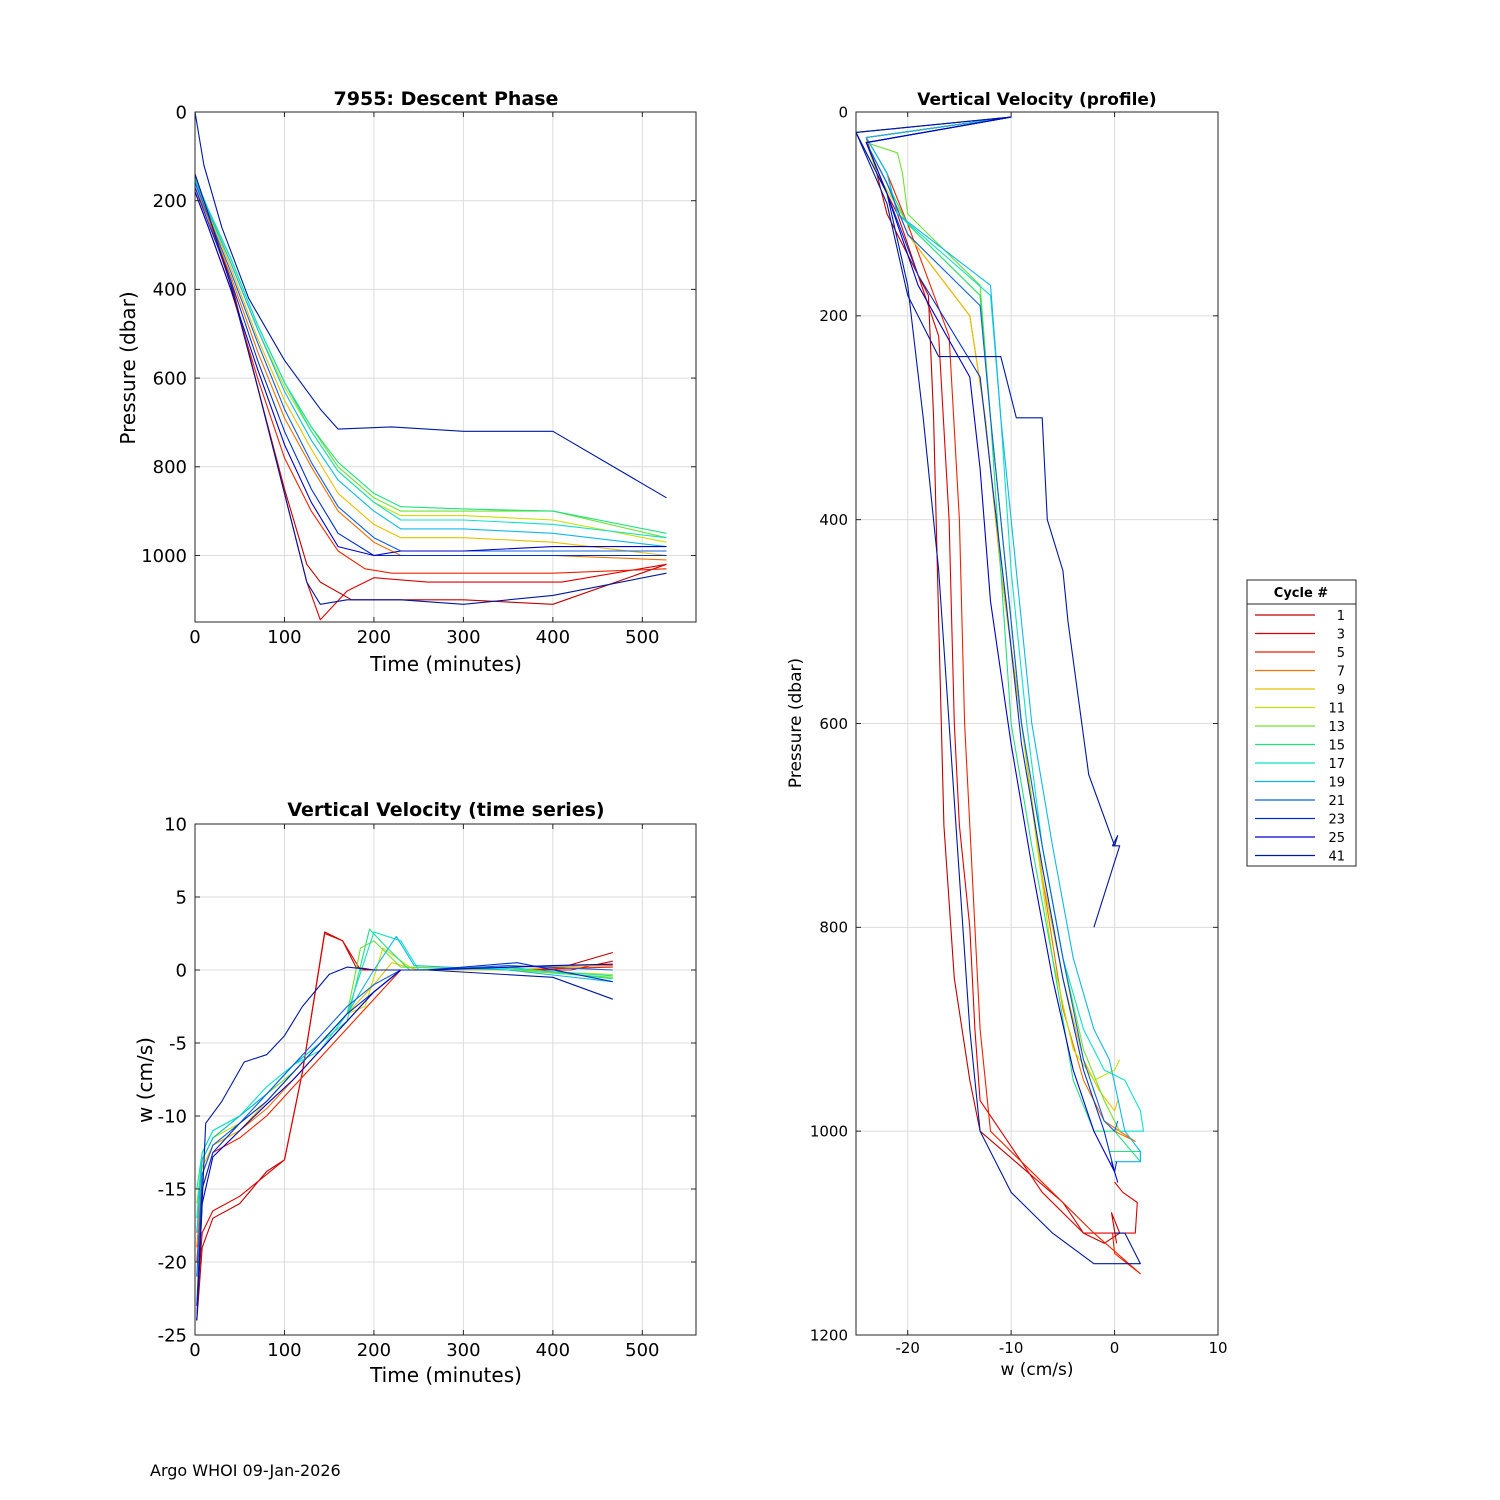  Describe the element at coordinates (170, 467) in the screenshot. I see `descent-ytick-label: 800` at that location.